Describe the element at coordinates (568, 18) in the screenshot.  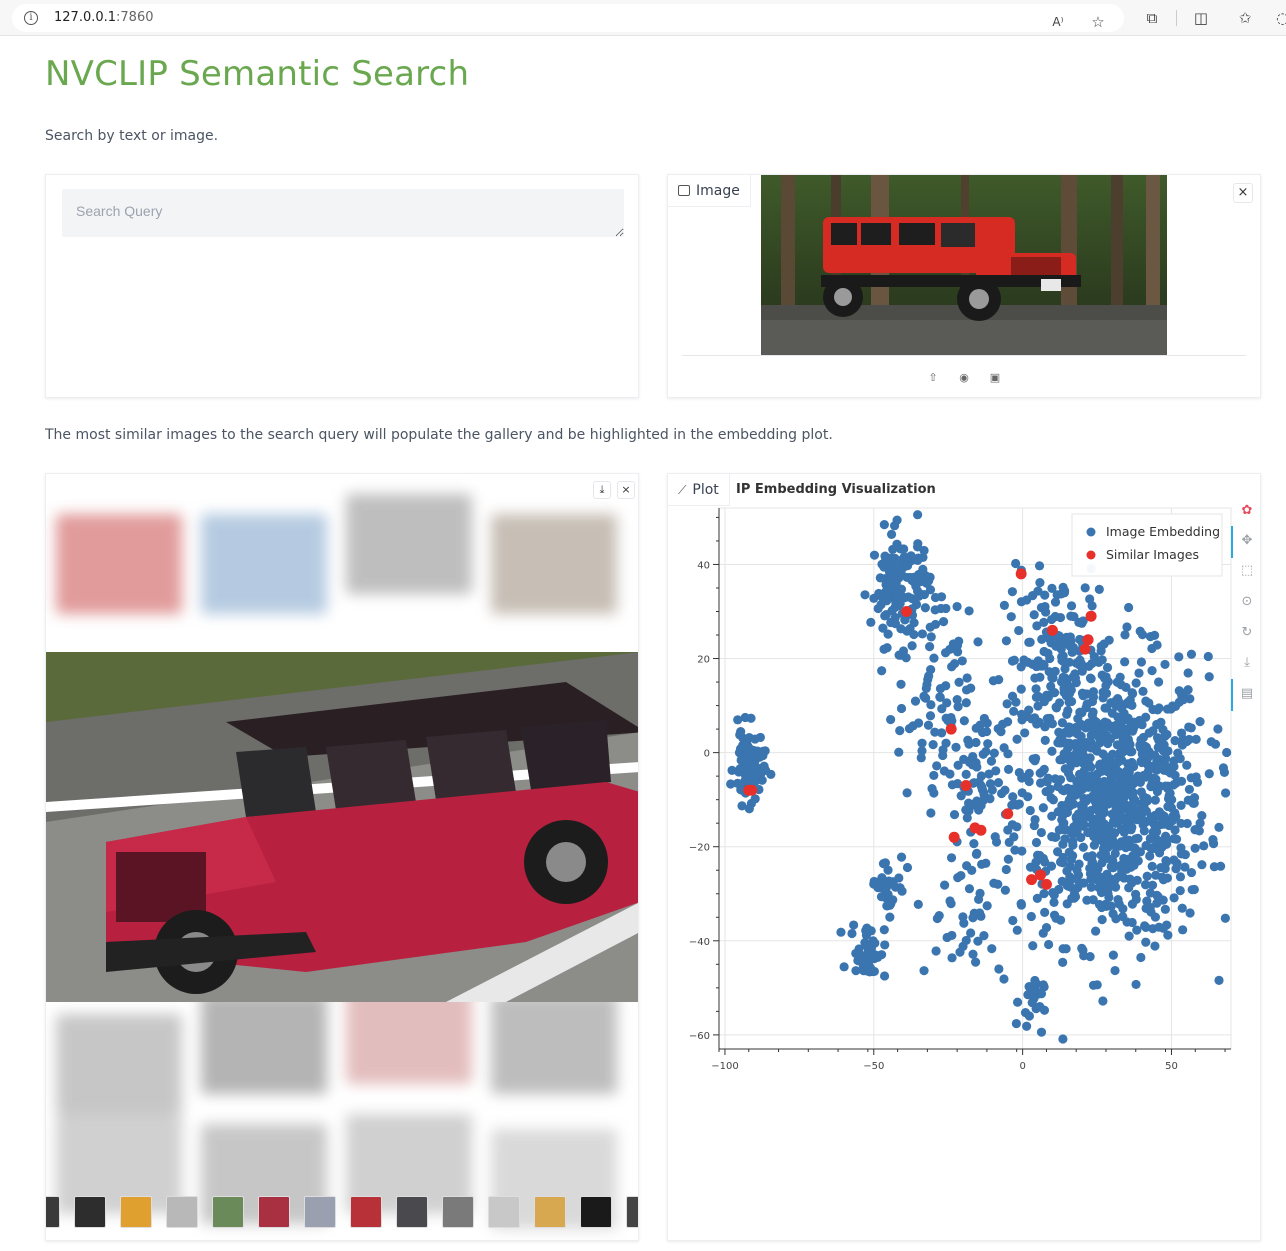
I see `address-bar: i 127.0.0.1:7860 A⁾ ☆` at that location.